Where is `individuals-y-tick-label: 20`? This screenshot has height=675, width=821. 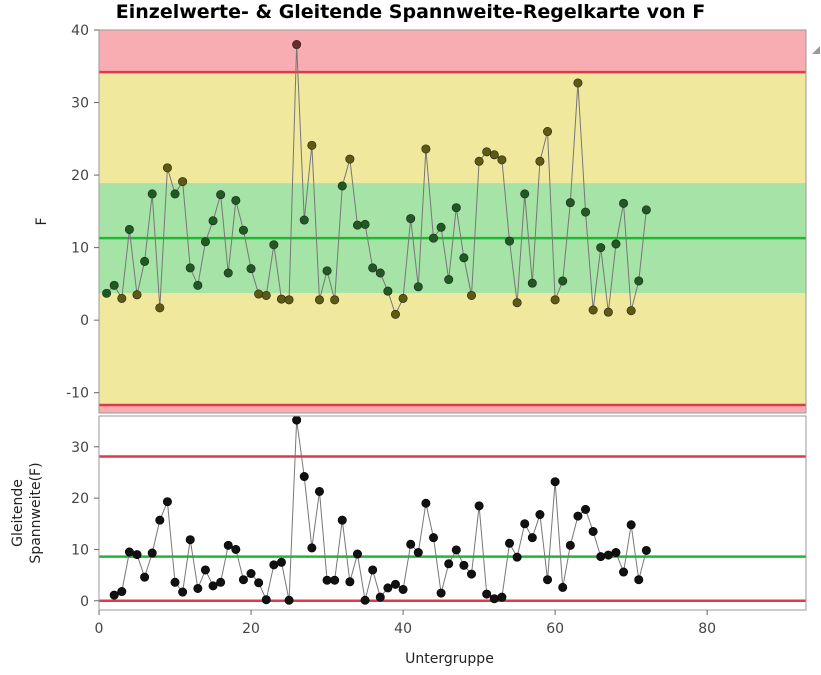
individuals-y-tick-label: 20 is located at coordinates (80, 176).